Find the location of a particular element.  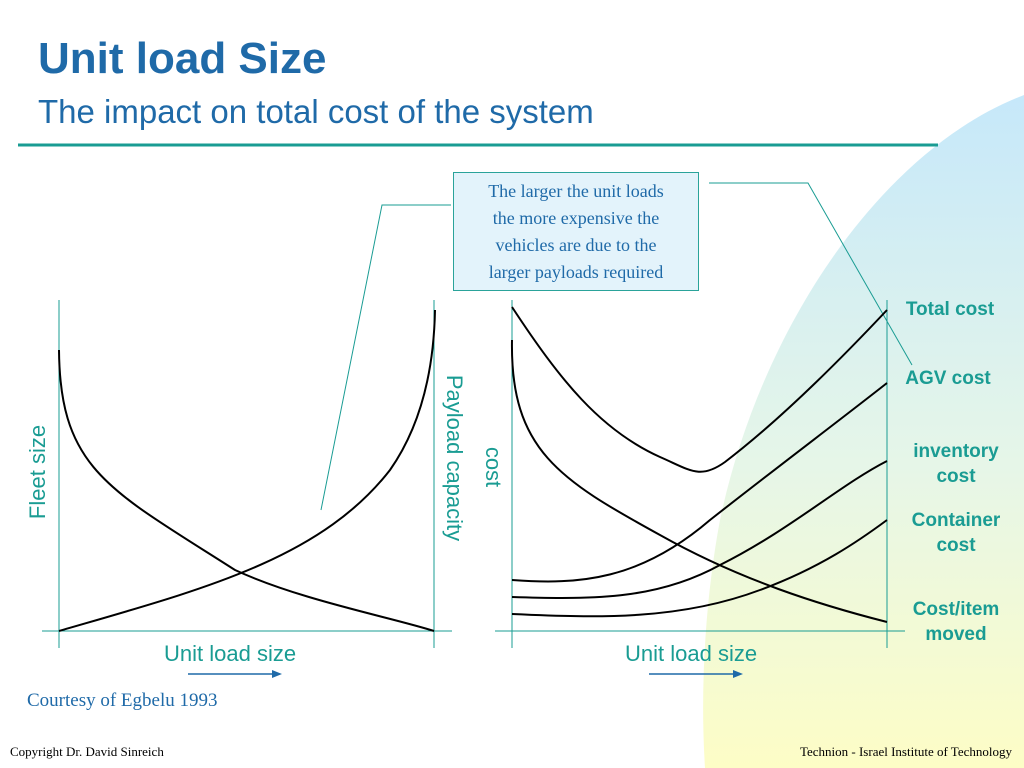

callout-line: larger payloads required is located at coordinates (576, 272).